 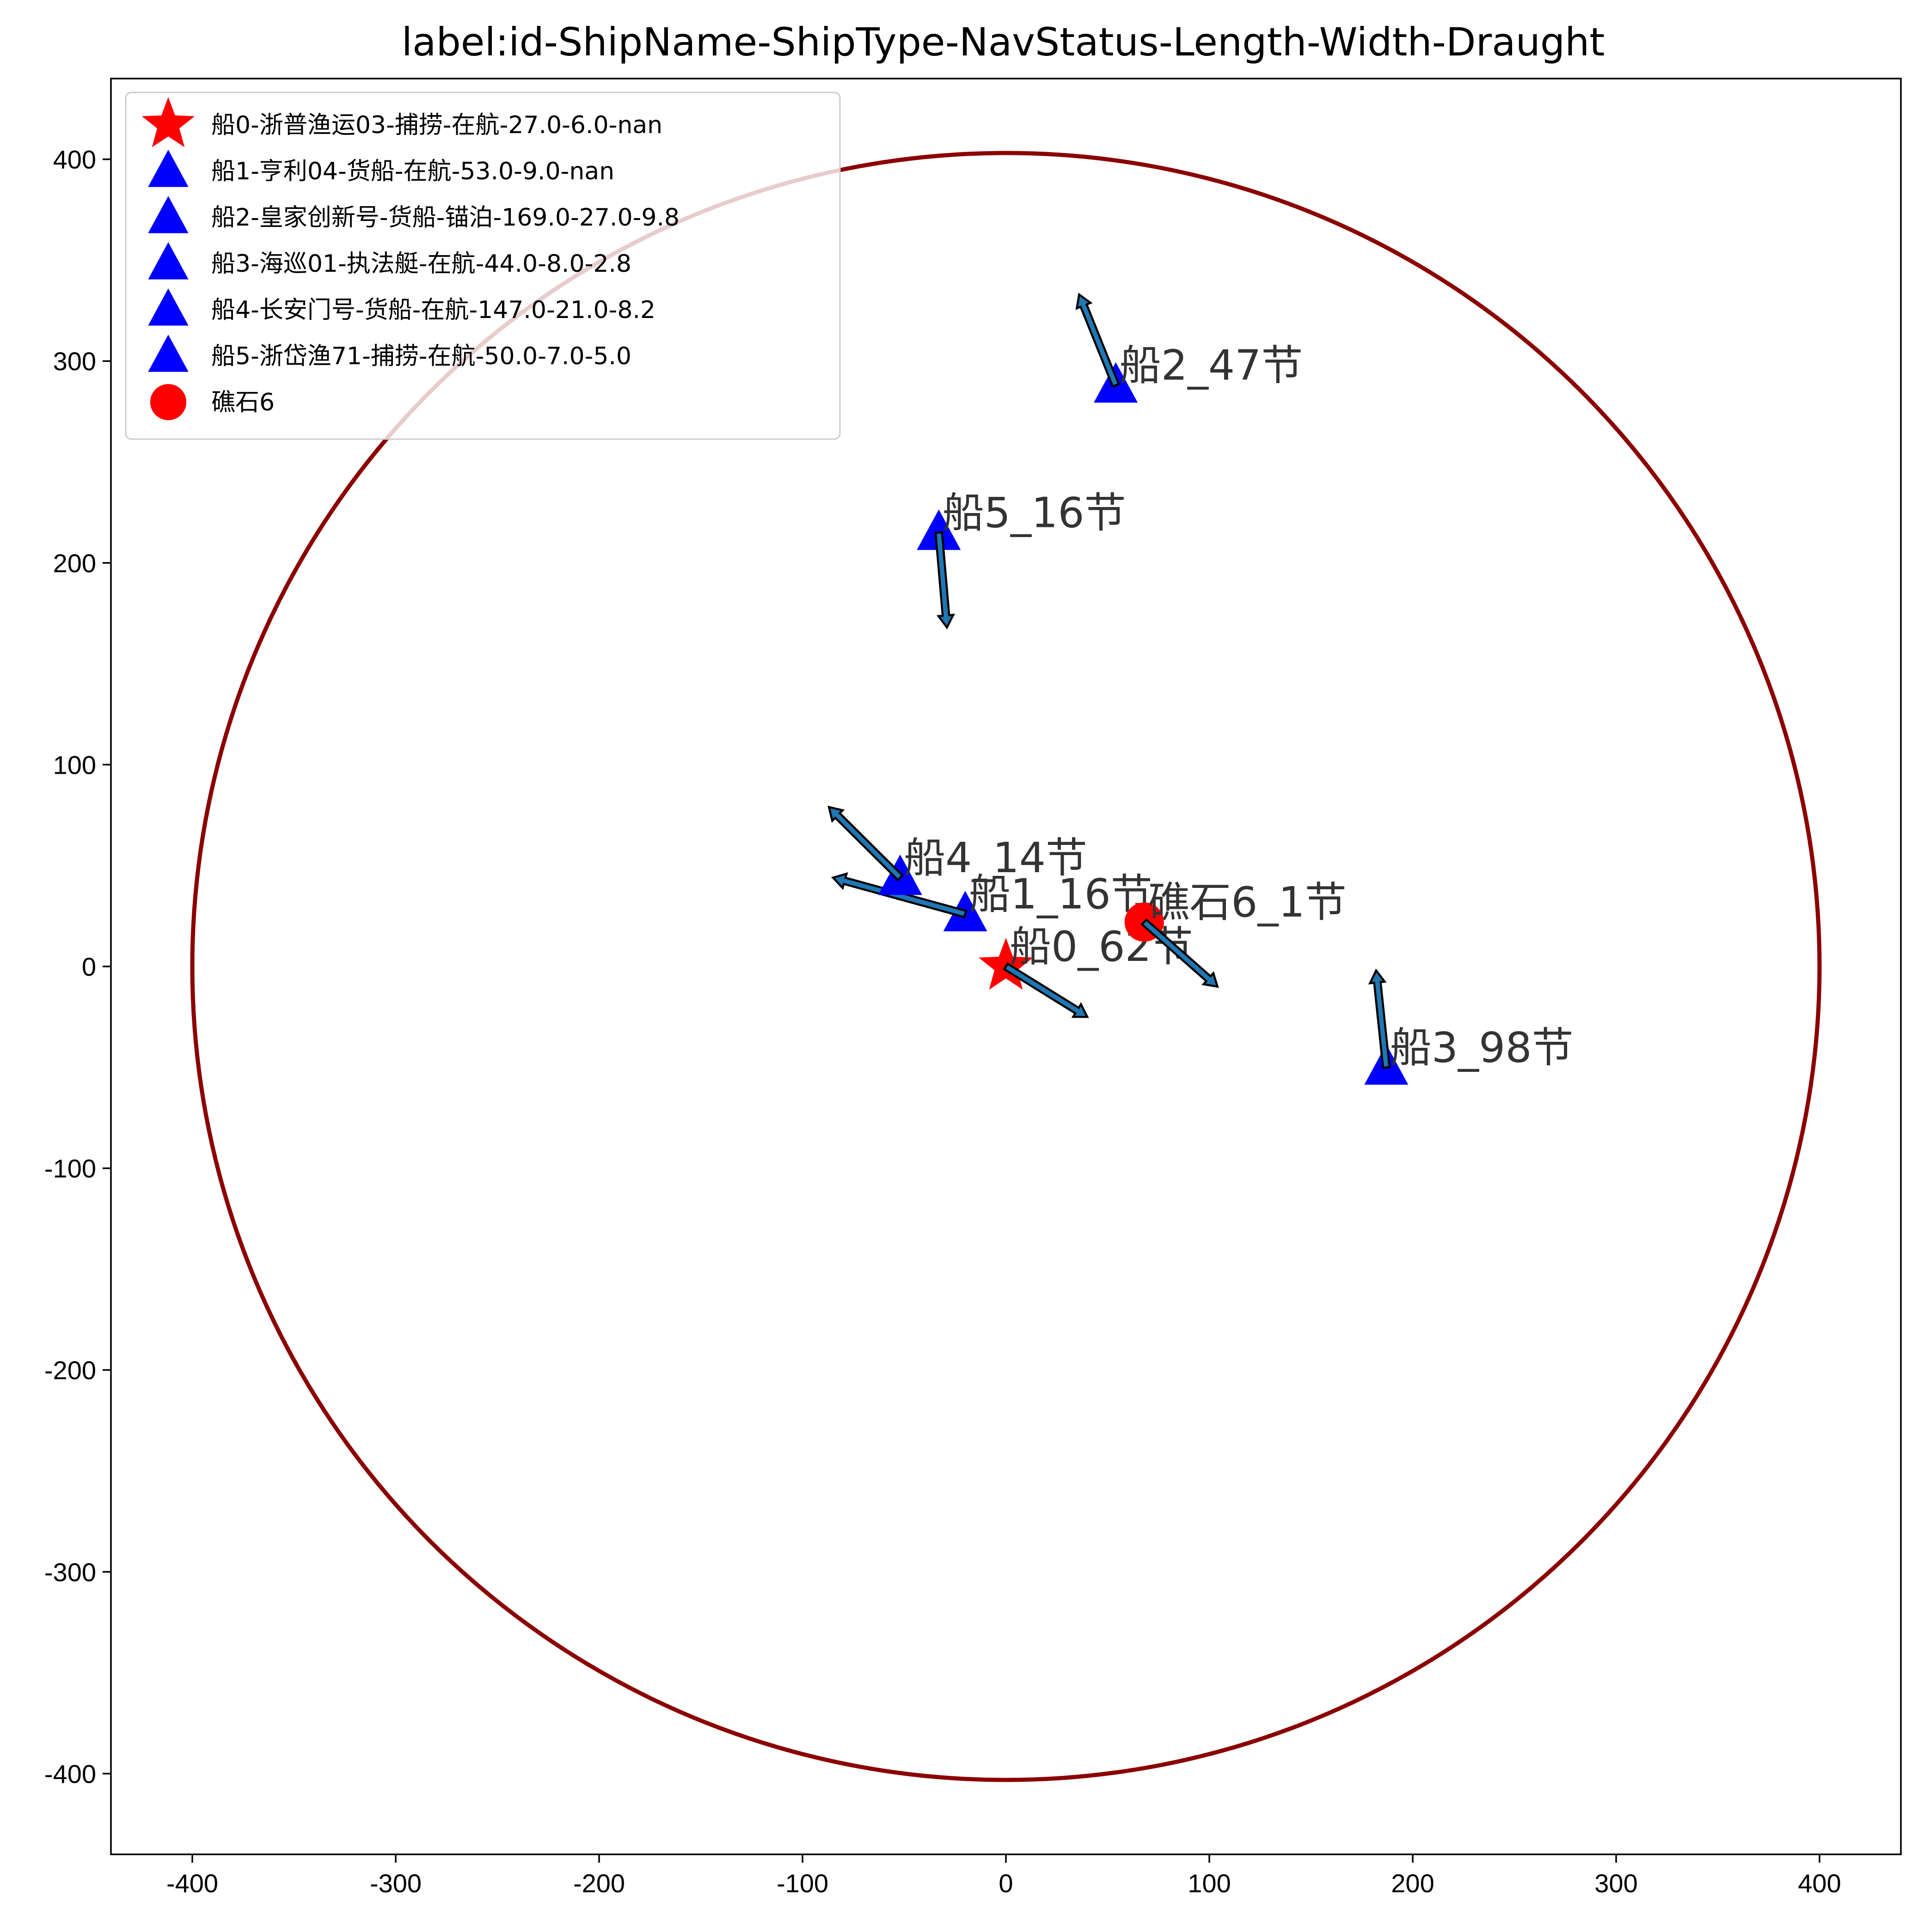 I want to click on legend-entry-2: 船2-皇家创新号-货船-锚泊-169.0-27.0-9.8, so click(x=414, y=214).